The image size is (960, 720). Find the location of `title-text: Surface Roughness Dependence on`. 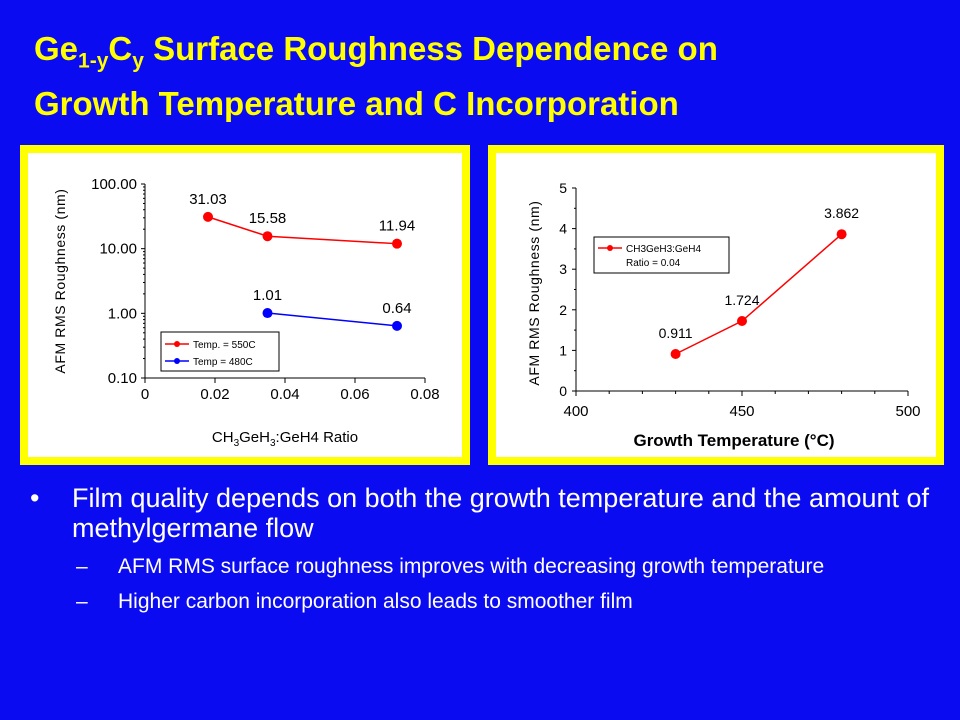

title-text: Surface Roughness Dependence on is located at coordinates (430, 48).